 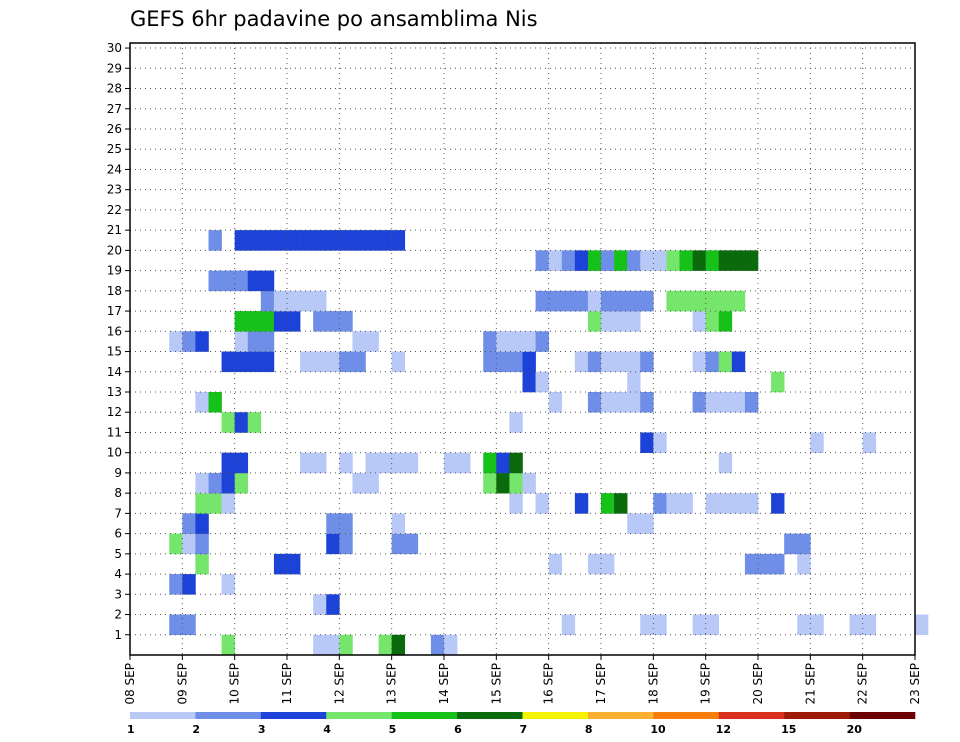 What do you see at coordinates (114, 311) in the screenshot?
I see `y-tick-label: 17` at bounding box center [114, 311].